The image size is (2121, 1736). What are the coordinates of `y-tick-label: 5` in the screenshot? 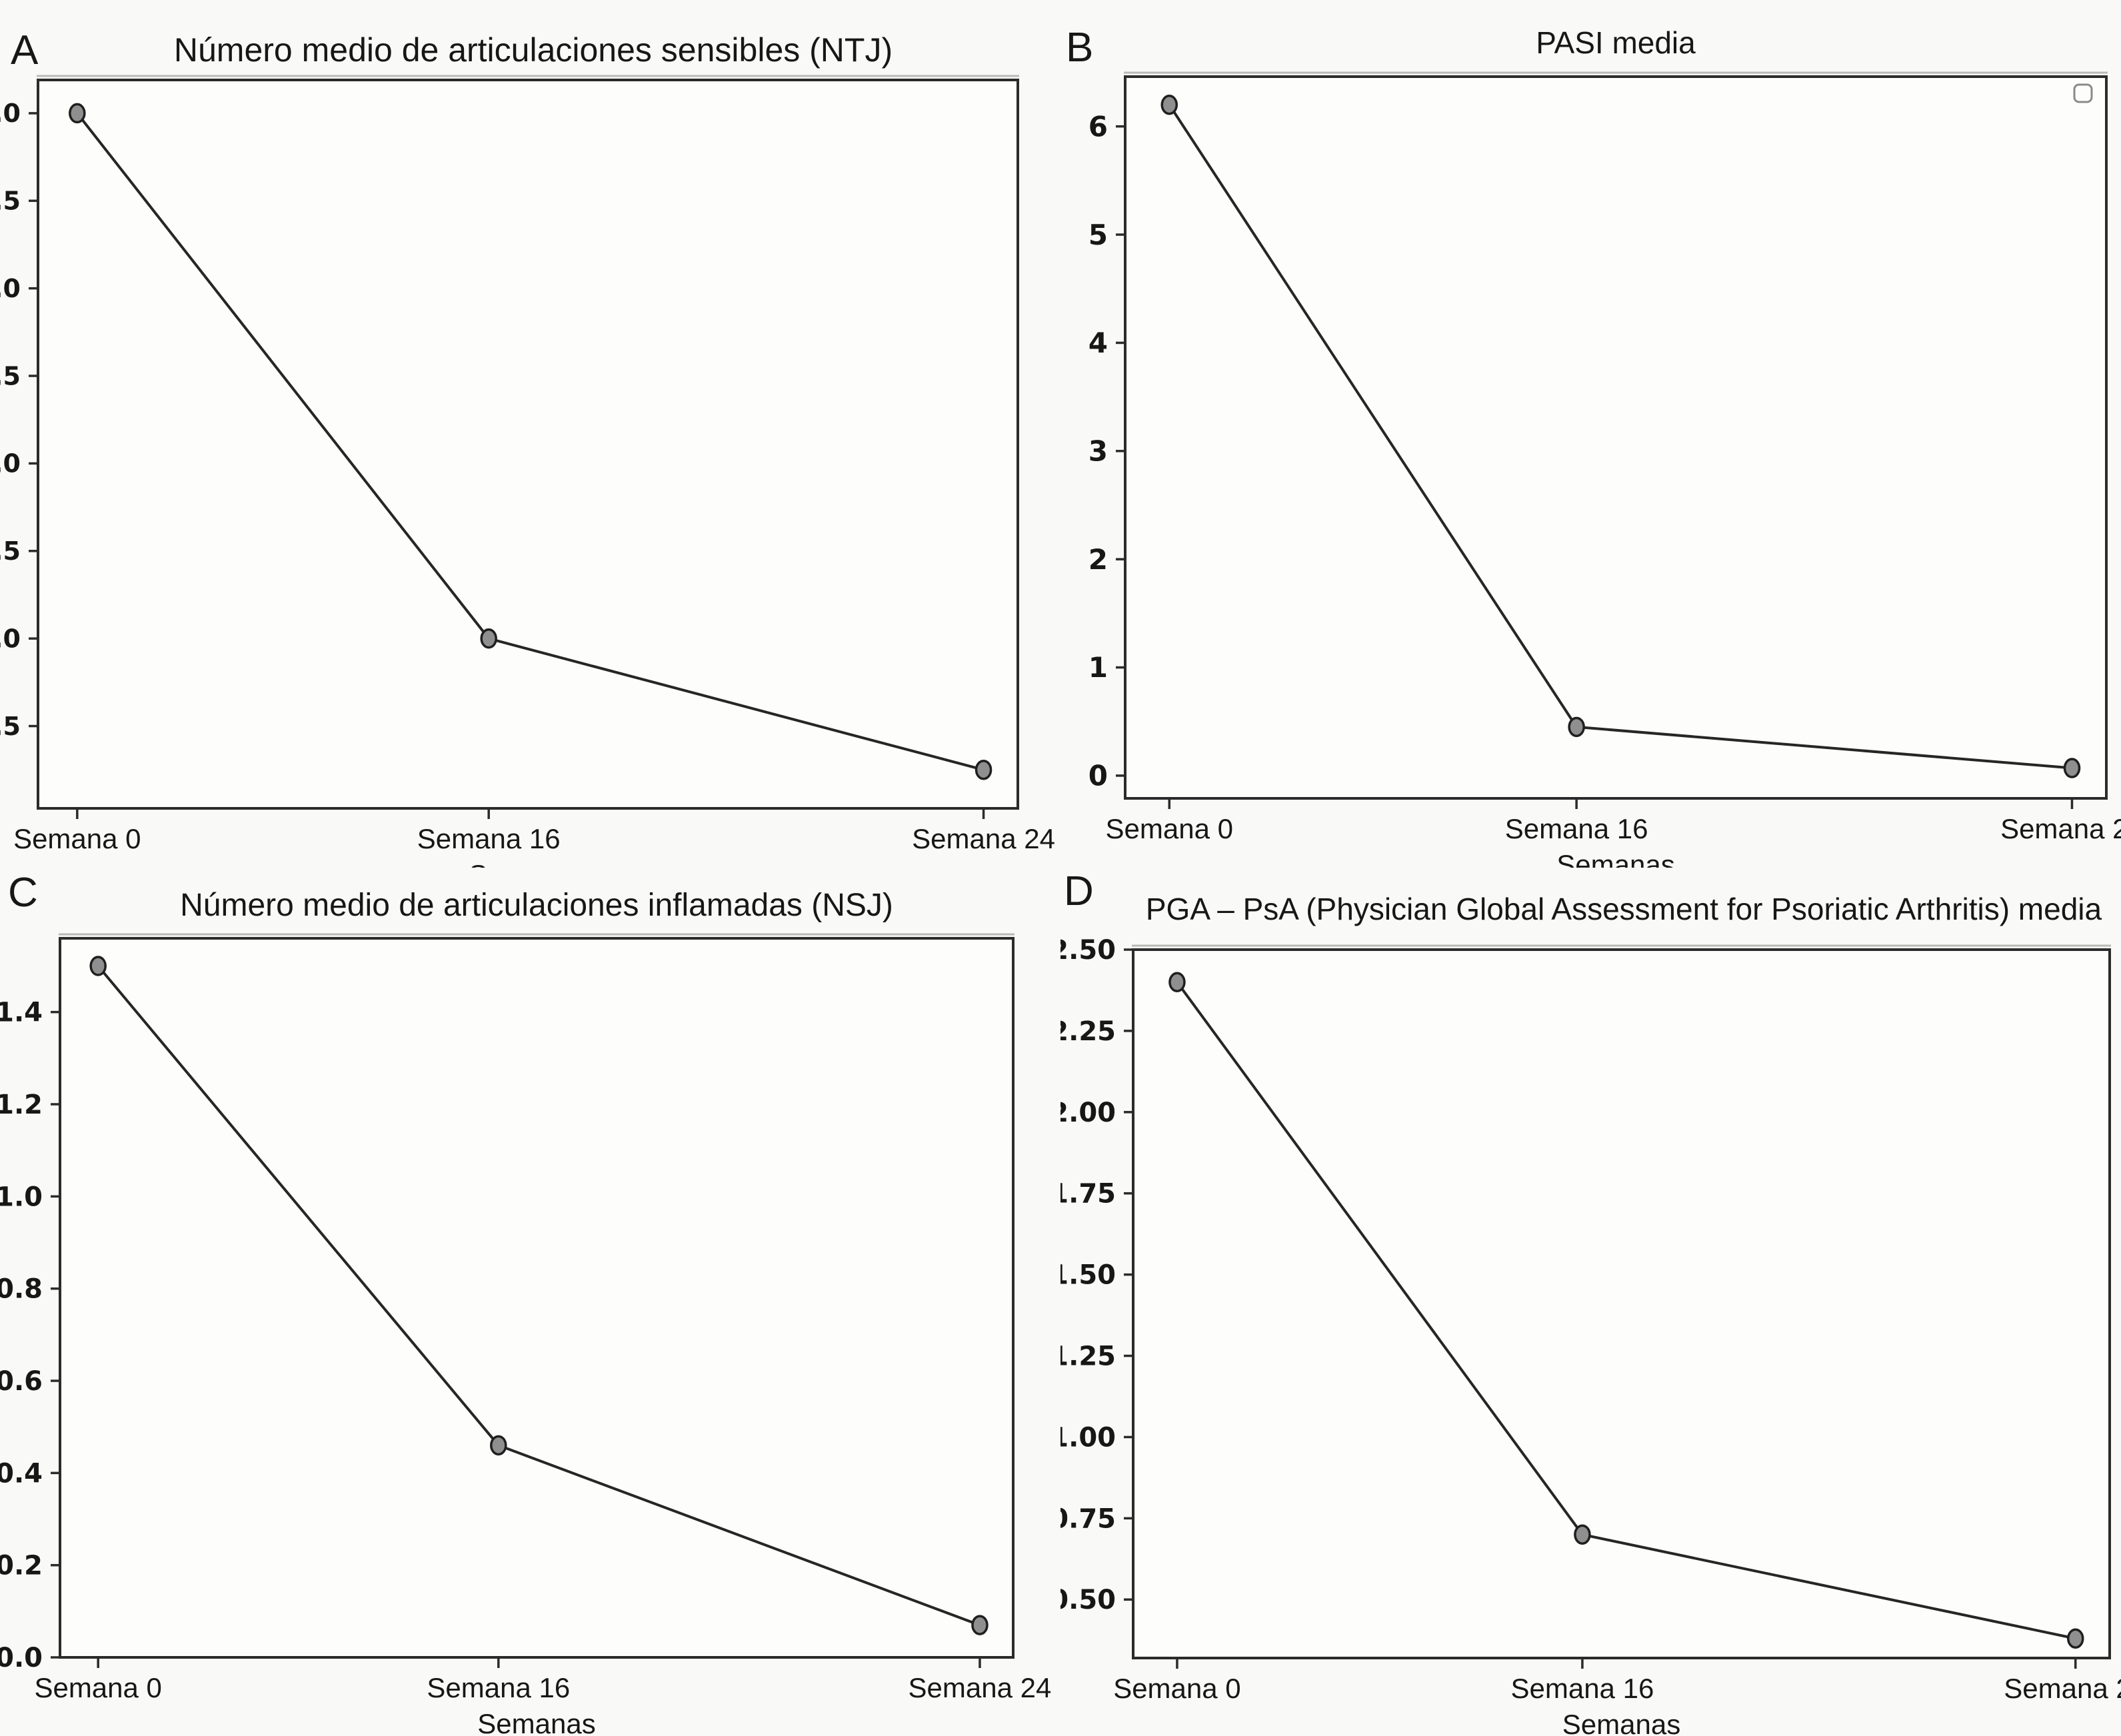 It's located at (1098, 235).